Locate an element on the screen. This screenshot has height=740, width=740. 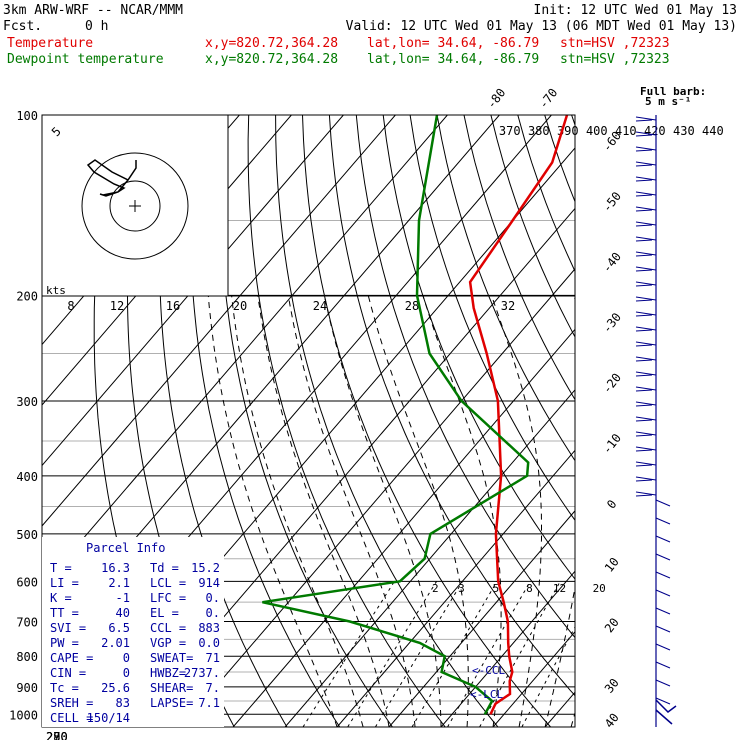
temperature-profile is located at coordinates (518, 415).